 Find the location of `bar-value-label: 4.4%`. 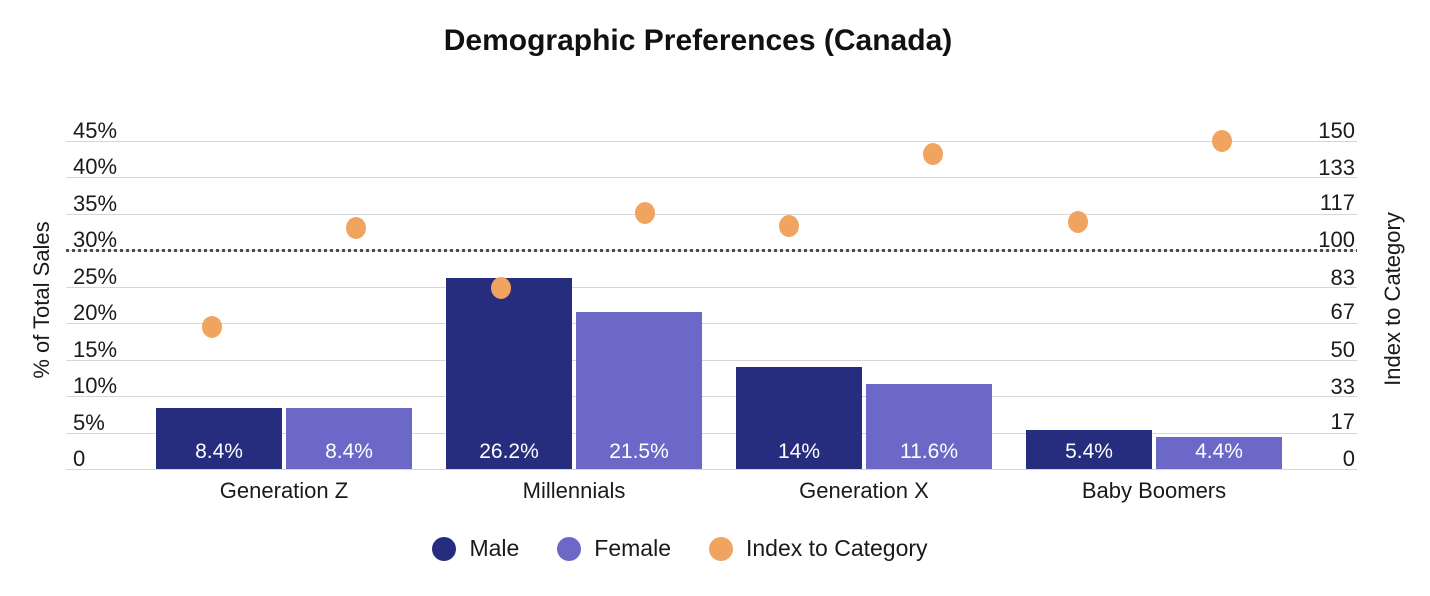

bar-value-label: 4.4% is located at coordinates (1219, 451).